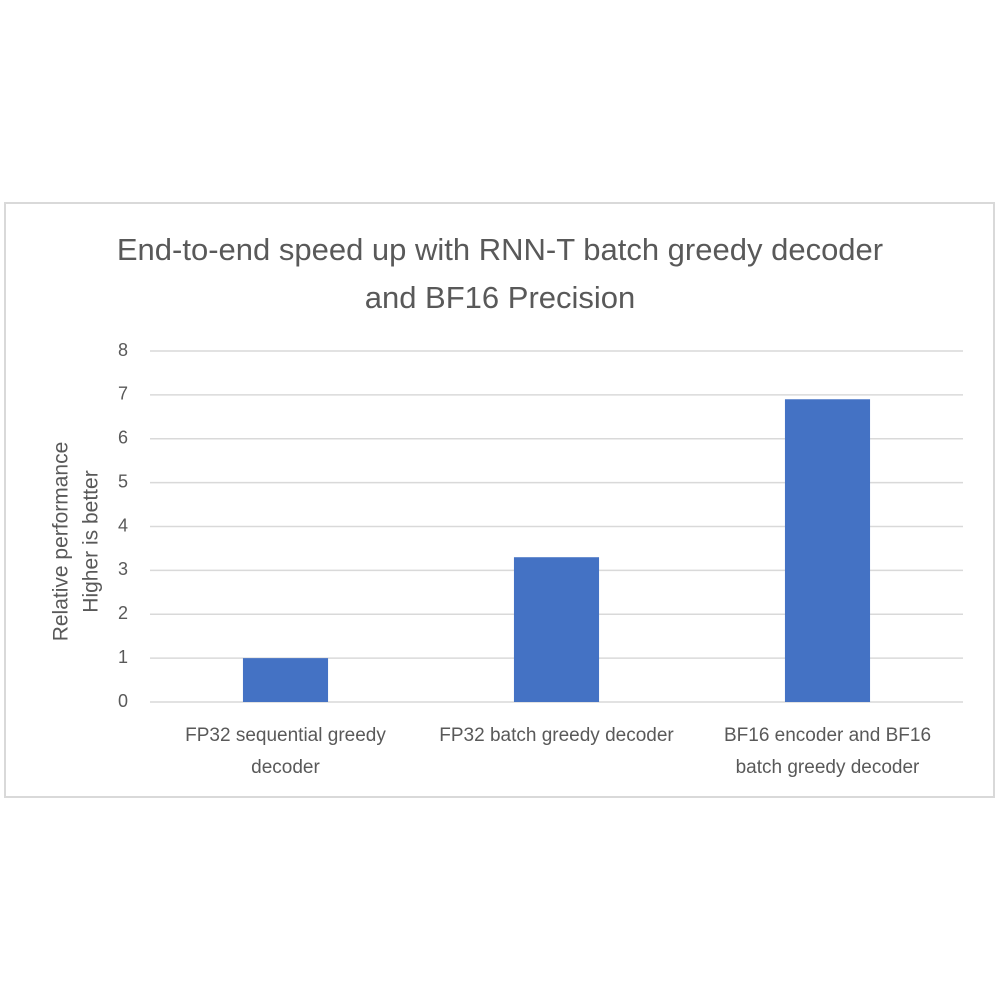 The height and width of the screenshot is (999, 999). I want to click on y-tick-label: 4, so click(123, 525).